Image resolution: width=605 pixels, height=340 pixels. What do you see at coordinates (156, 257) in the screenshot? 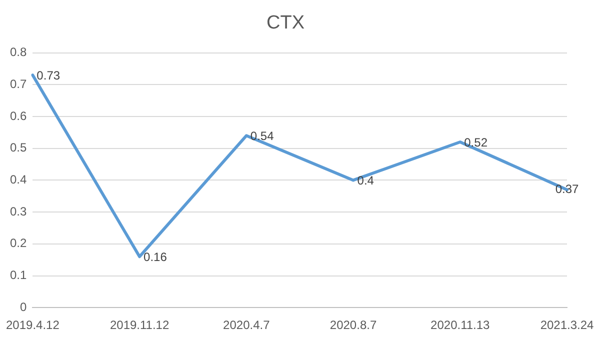
I see `data-label: 0.16` at bounding box center [156, 257].